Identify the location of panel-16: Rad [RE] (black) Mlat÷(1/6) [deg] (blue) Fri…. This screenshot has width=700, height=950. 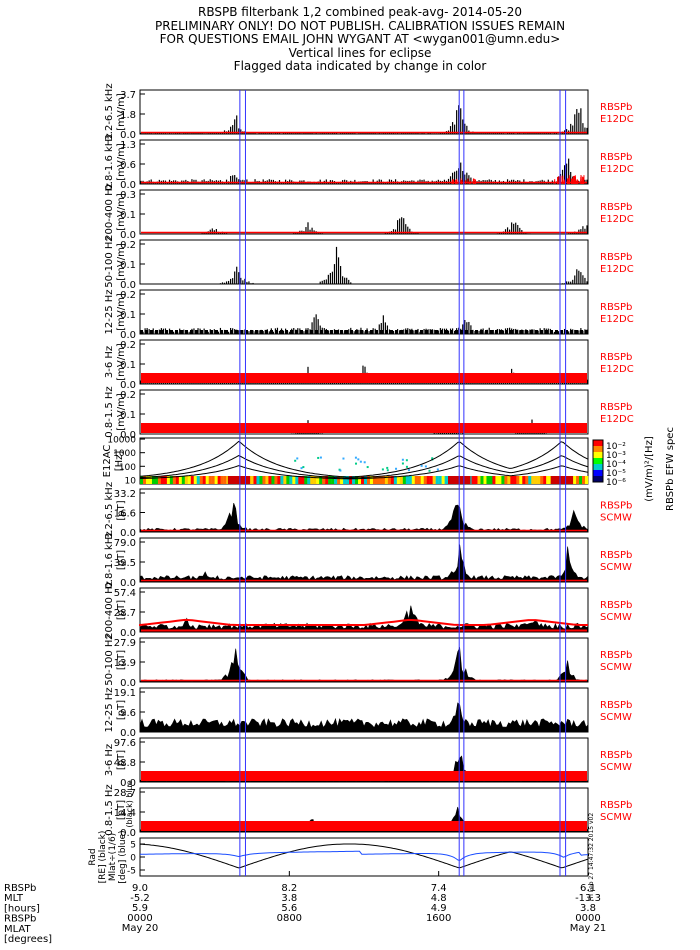
(341, 857).